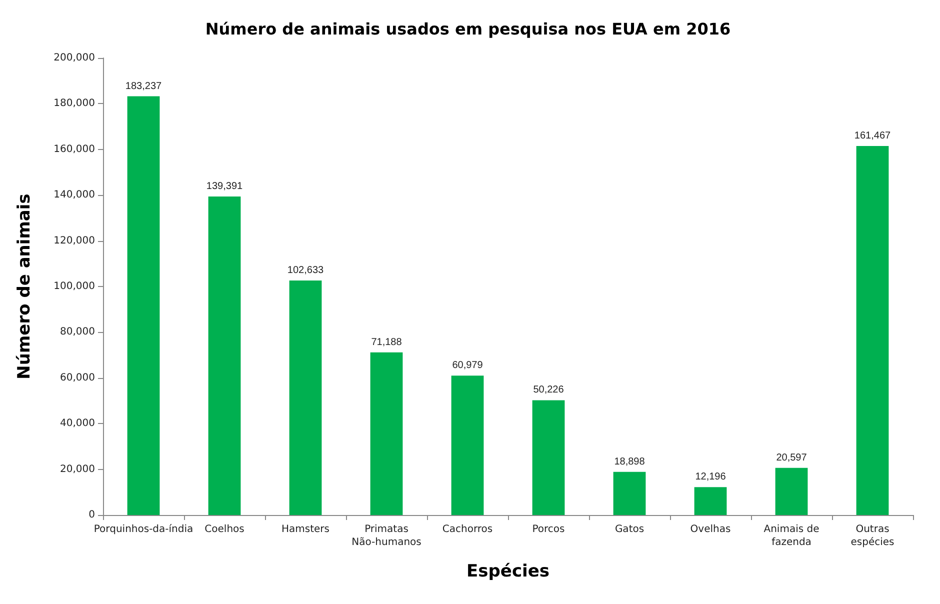 The height and width of the screenshot is (604, 940). Describe the element at coordinates (305, 270) in the screenshot. I see `data-label: 102,633` at that location.